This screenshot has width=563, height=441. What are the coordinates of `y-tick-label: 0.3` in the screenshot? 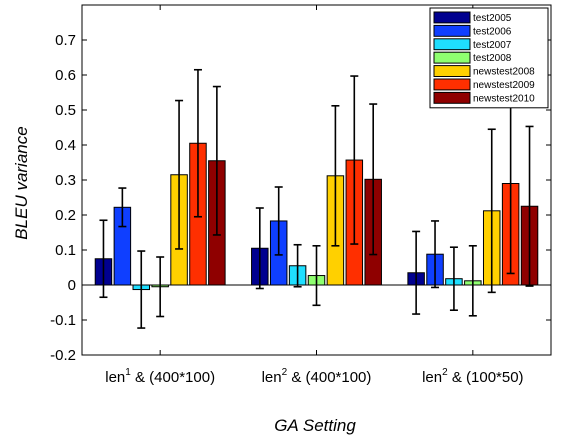 It's located at (65, 180).